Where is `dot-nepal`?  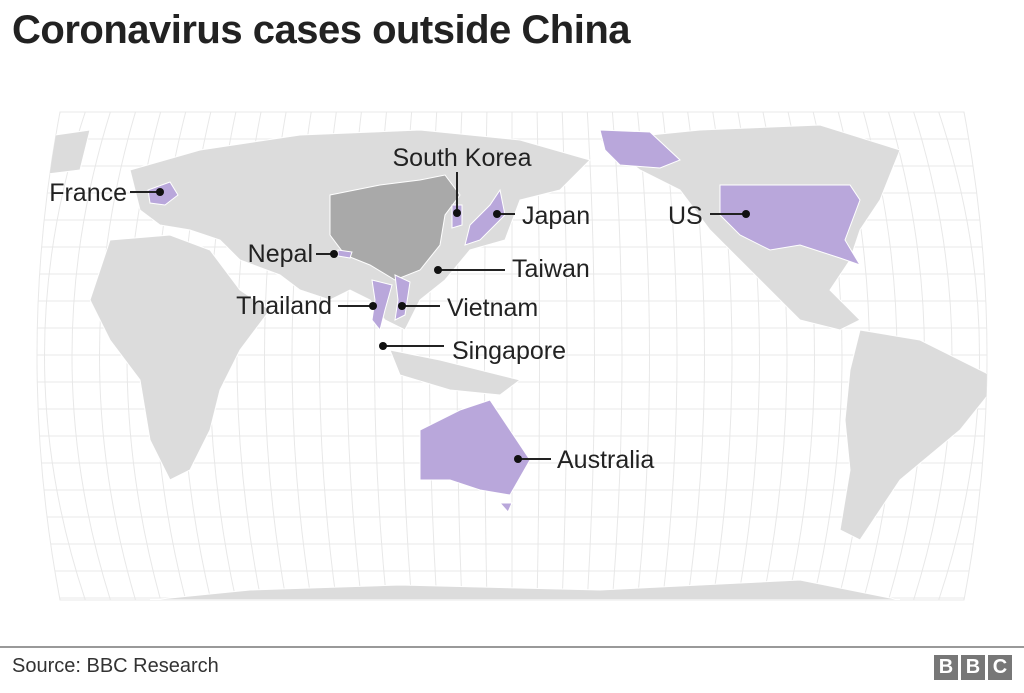 dot-nepal is located at coordinates (334, 254).